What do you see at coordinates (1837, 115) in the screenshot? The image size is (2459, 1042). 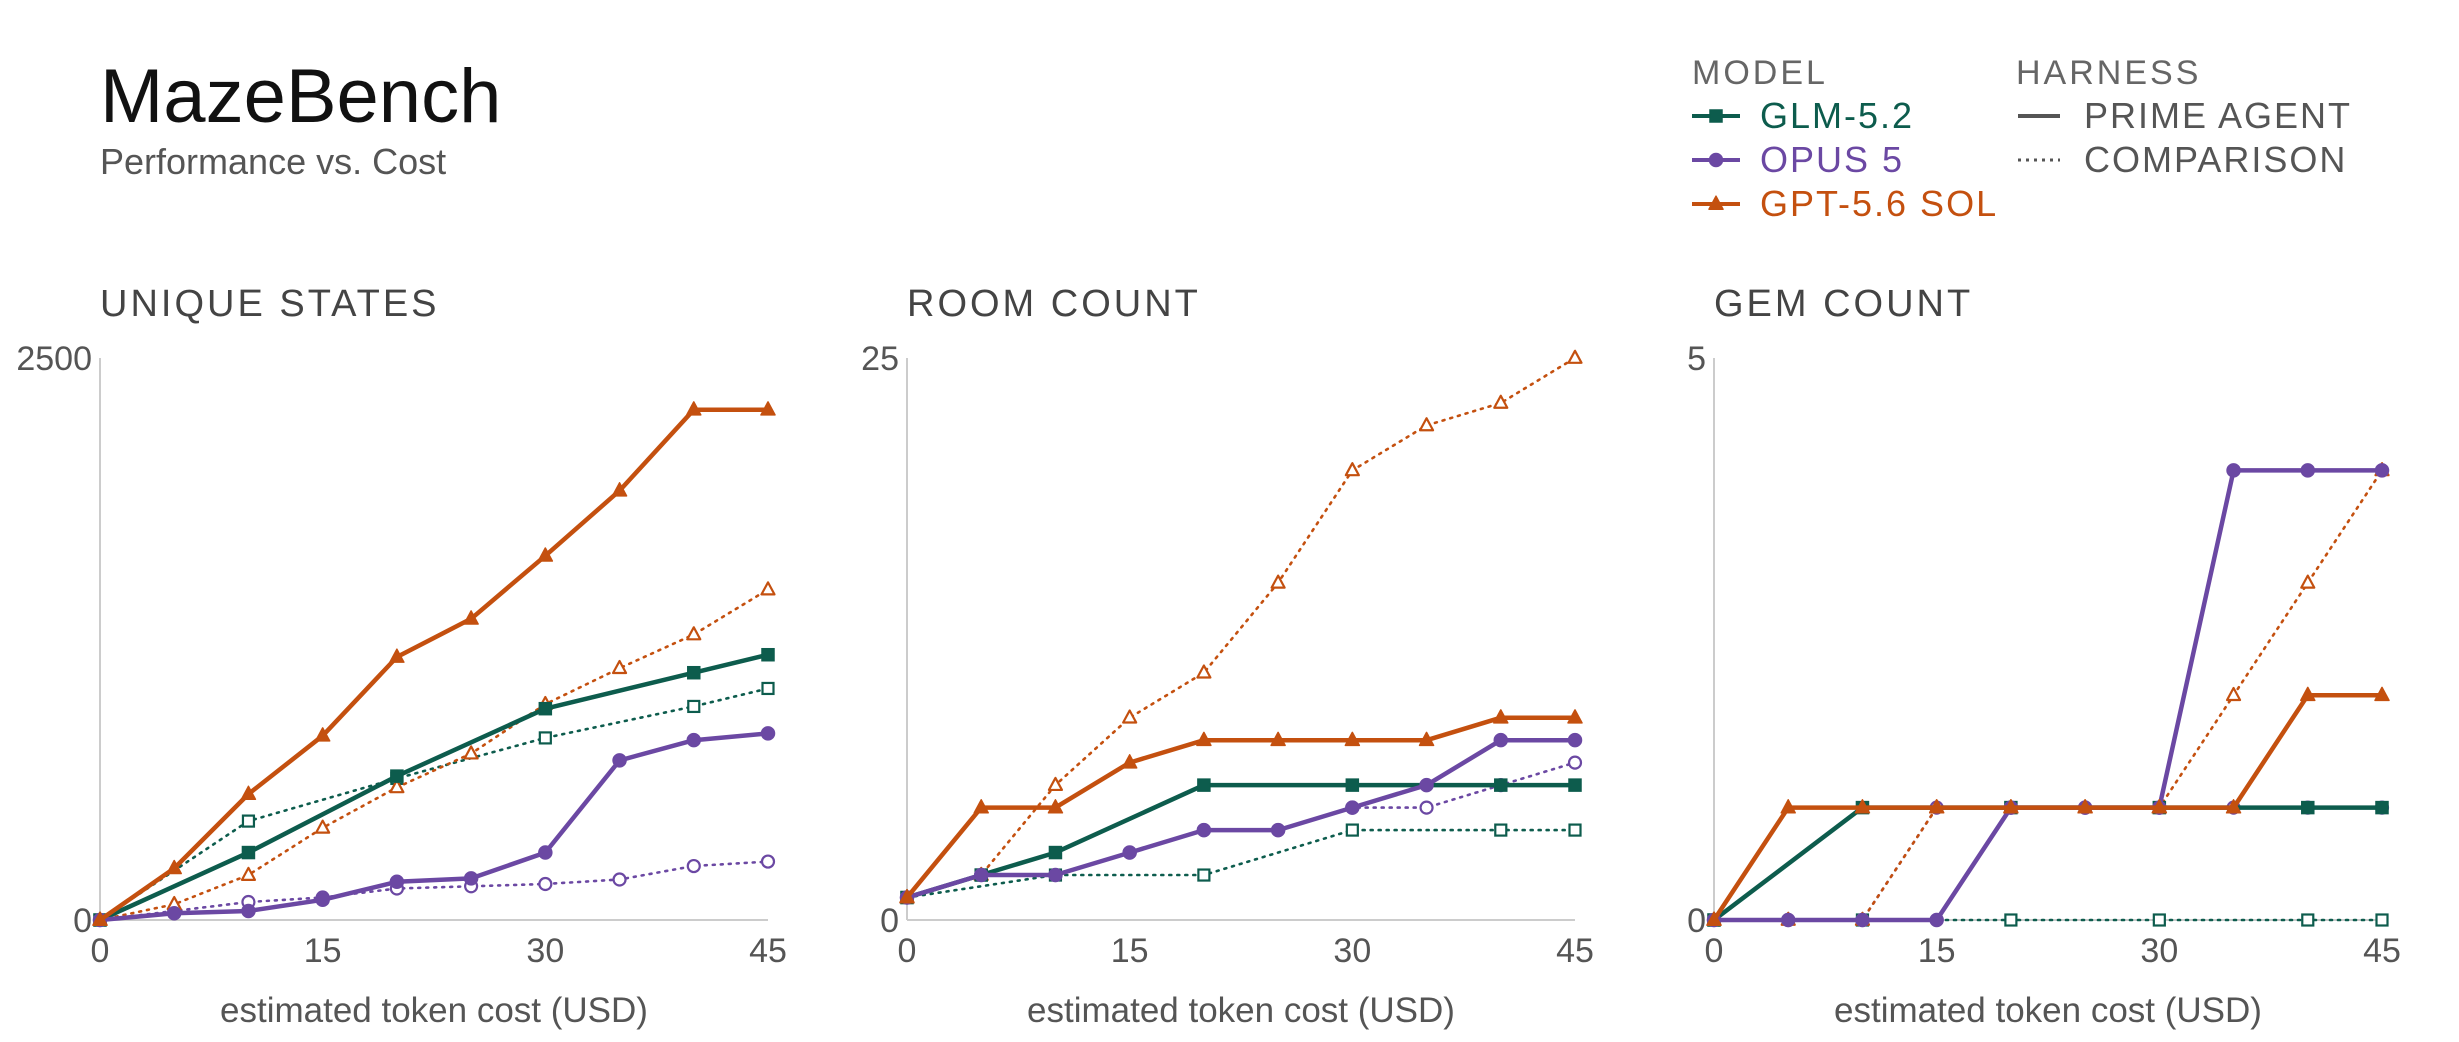 I see `legend-label: GLM-5.2` at bounding box center [1837, 115].